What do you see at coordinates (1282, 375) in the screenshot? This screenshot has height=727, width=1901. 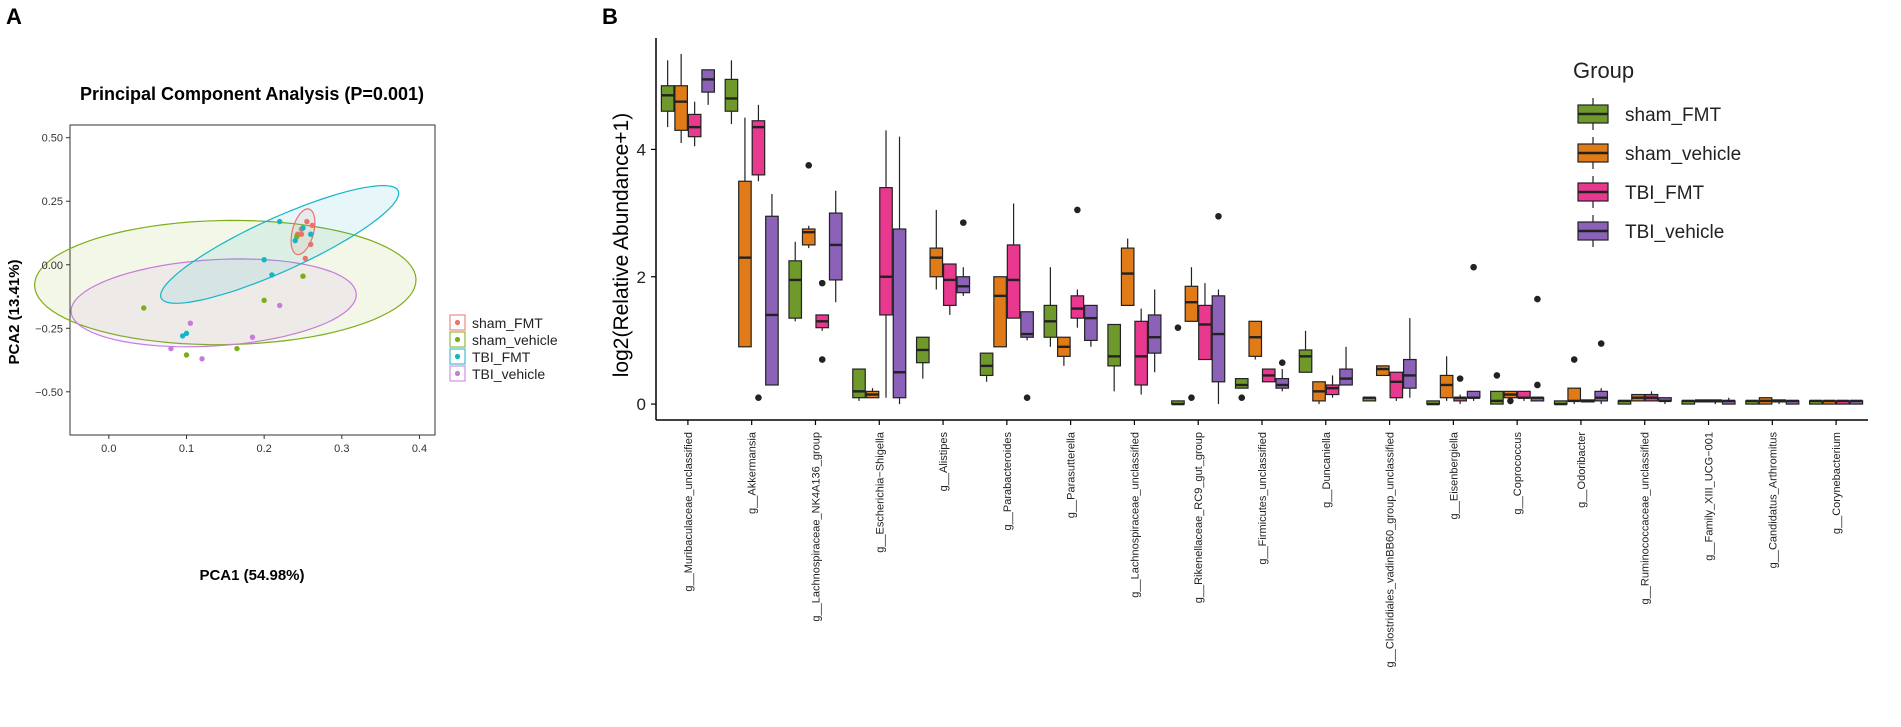 I see `box-g-firmicutes-unclassified-tbi-vehicle` at bounding box center [1282, 375].